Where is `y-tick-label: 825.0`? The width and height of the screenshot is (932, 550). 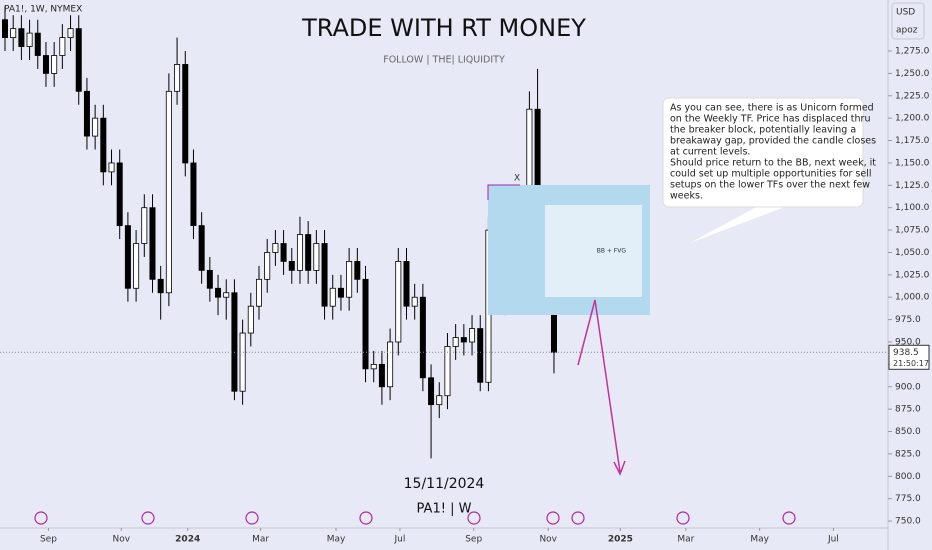
y-tick-label: 825.0 is located at coordinates (908, 454).